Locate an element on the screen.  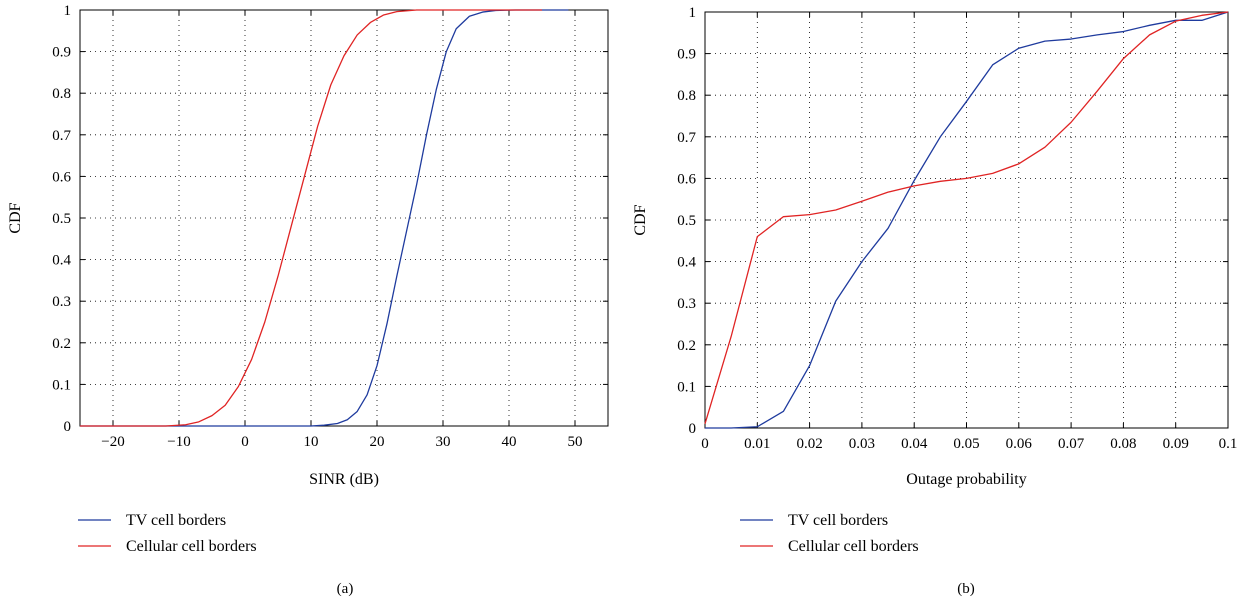
x-tick-label: 0.05 is located at coordinates (966, 444).